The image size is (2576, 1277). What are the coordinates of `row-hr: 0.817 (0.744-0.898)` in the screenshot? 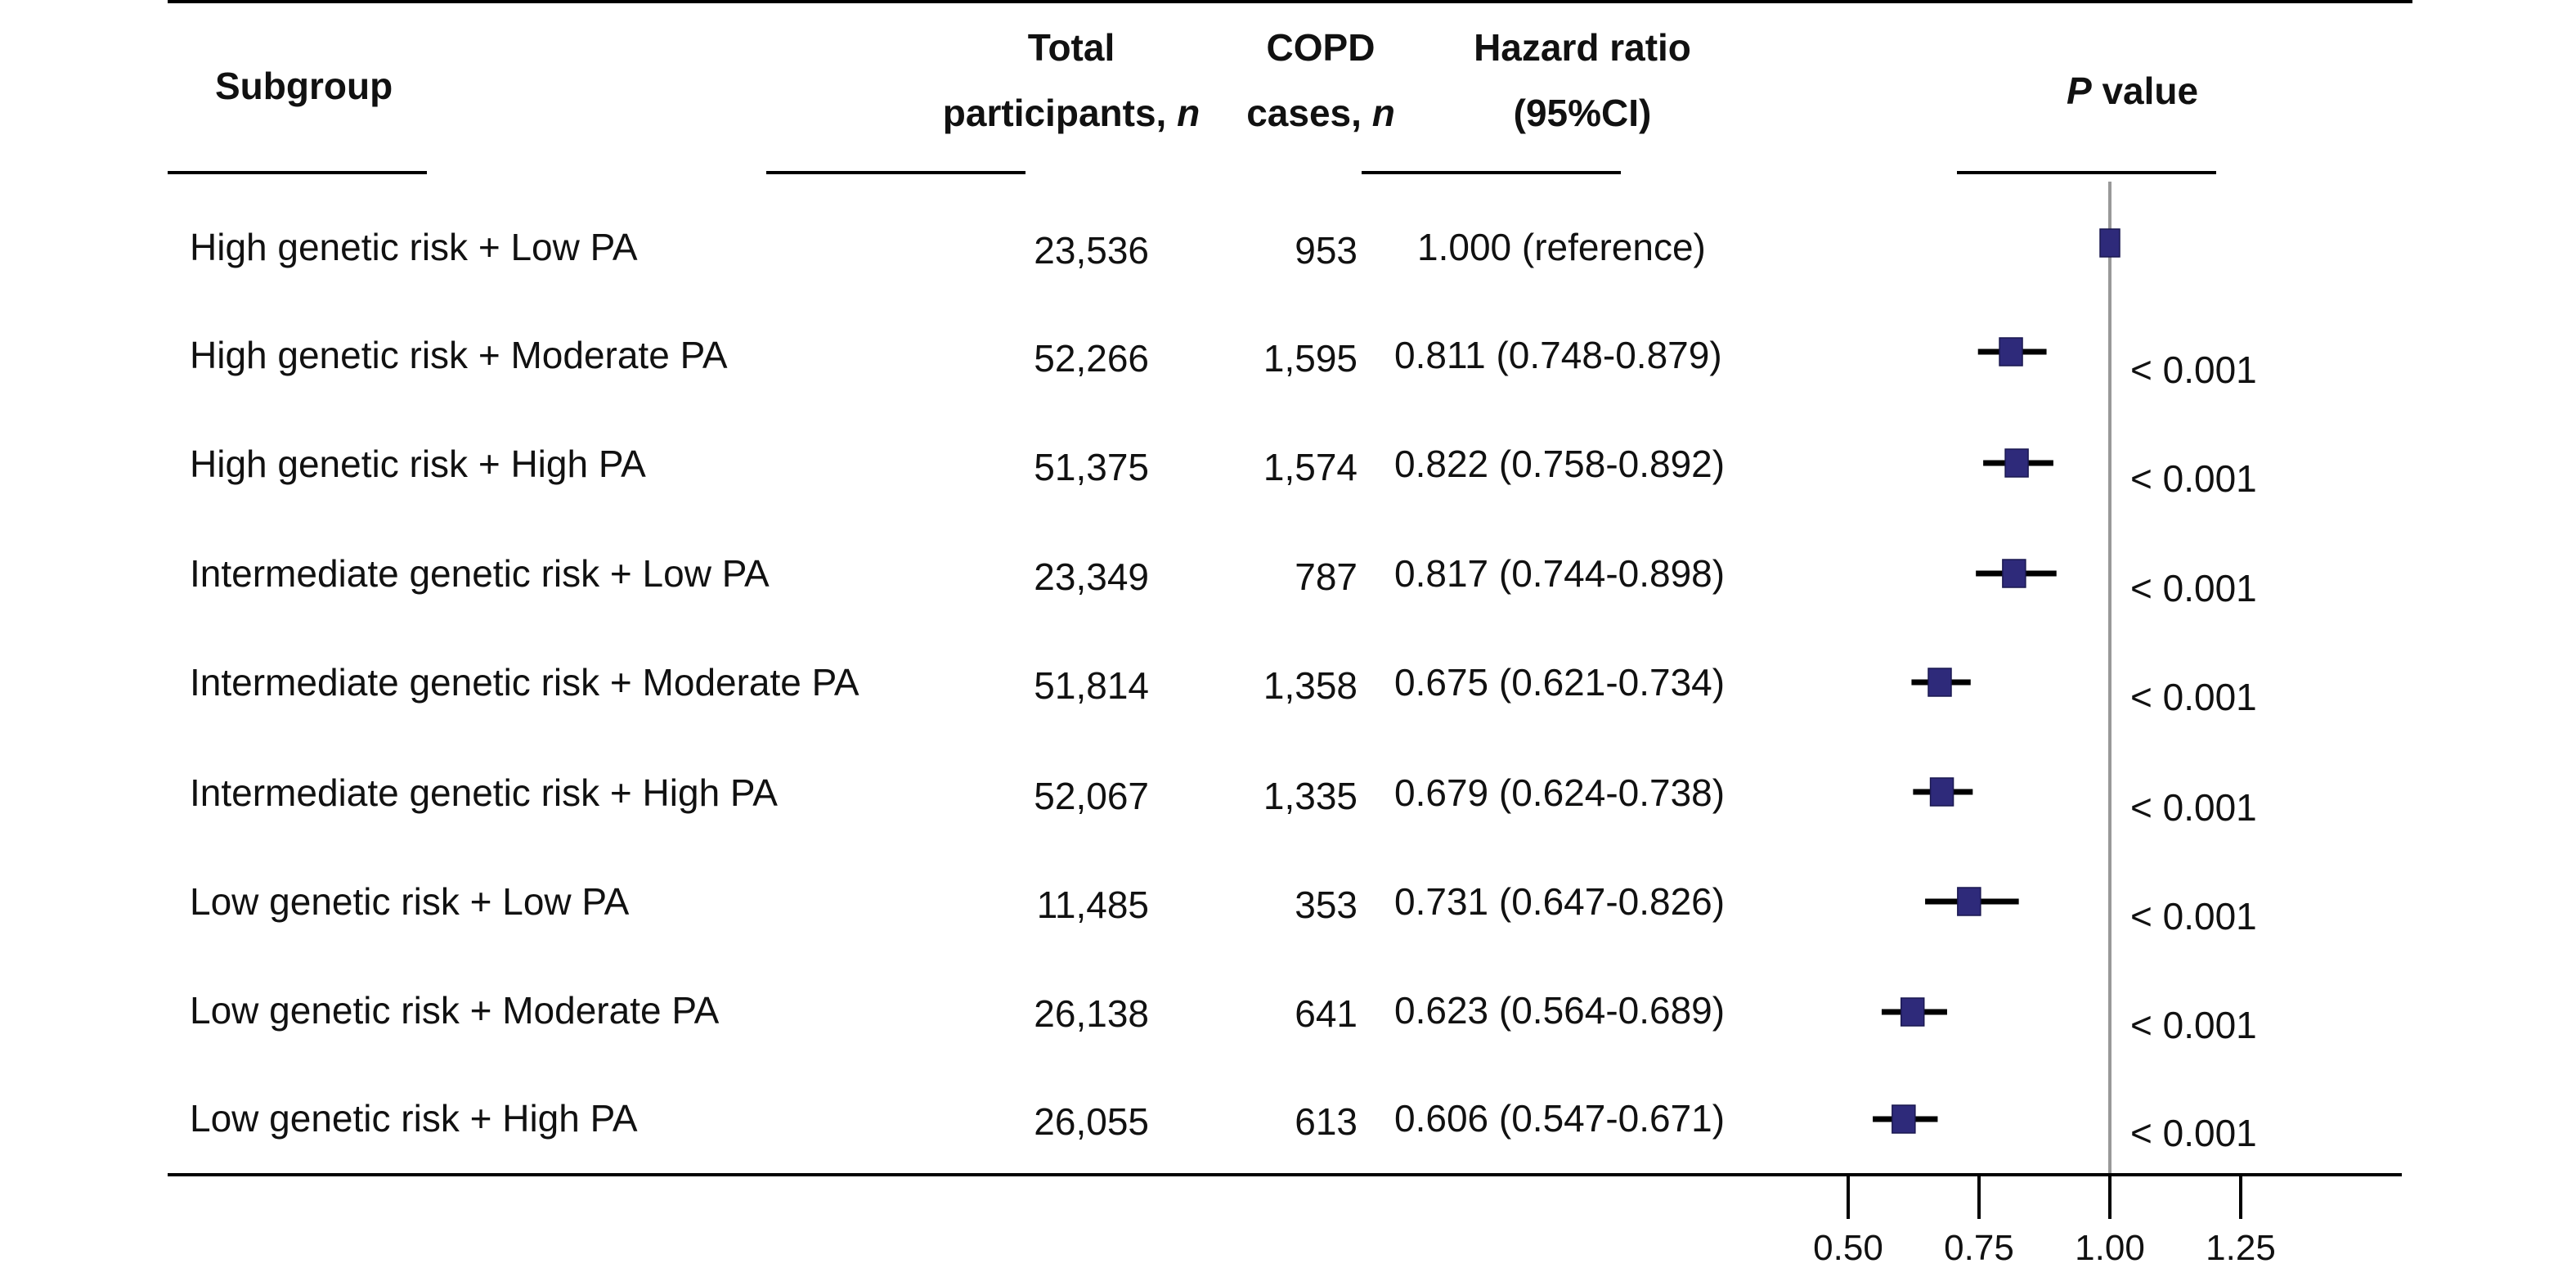 It's located at (1560, 574).